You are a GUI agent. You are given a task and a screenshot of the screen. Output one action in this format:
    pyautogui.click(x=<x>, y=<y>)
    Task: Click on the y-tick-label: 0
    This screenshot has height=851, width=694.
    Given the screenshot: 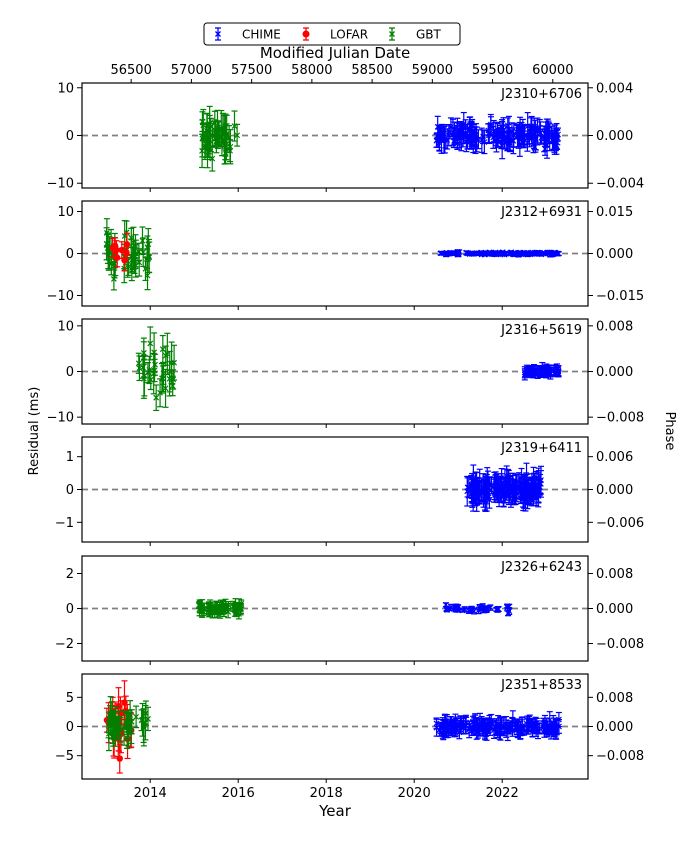 What is the action you would take?
    pyautogui.click(x=70, y=254)
    